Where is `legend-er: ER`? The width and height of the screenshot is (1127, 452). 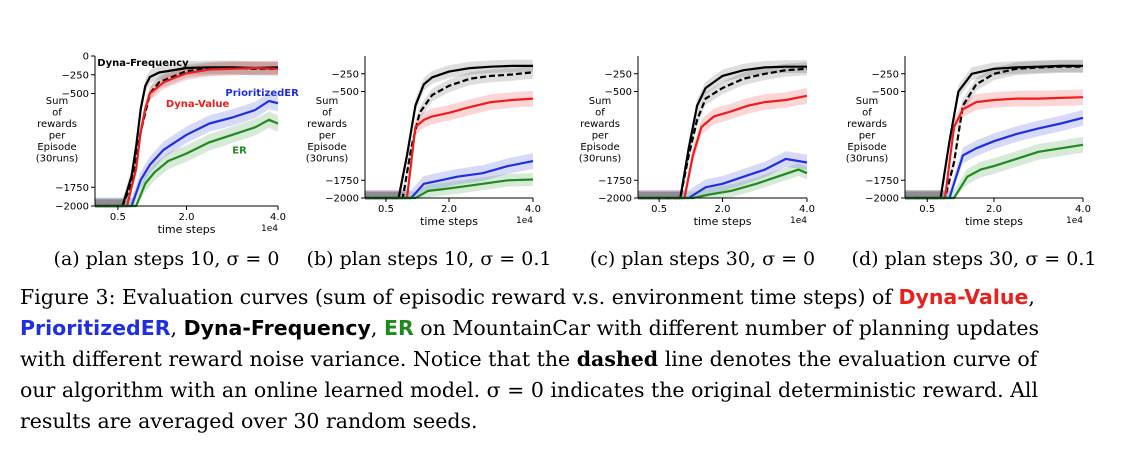 legend-er: ER is located at coordinates (398, 328).